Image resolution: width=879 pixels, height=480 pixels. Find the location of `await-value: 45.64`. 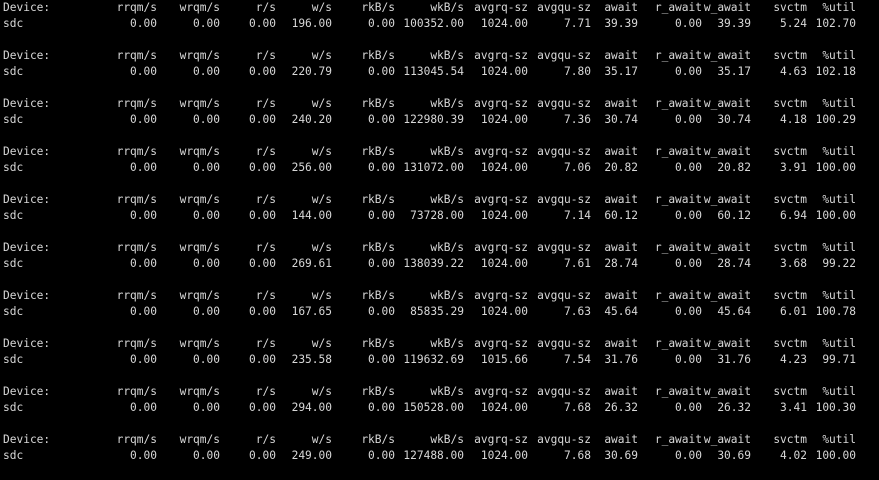

await-value: 45.64 is located at coordinates (621, 311).